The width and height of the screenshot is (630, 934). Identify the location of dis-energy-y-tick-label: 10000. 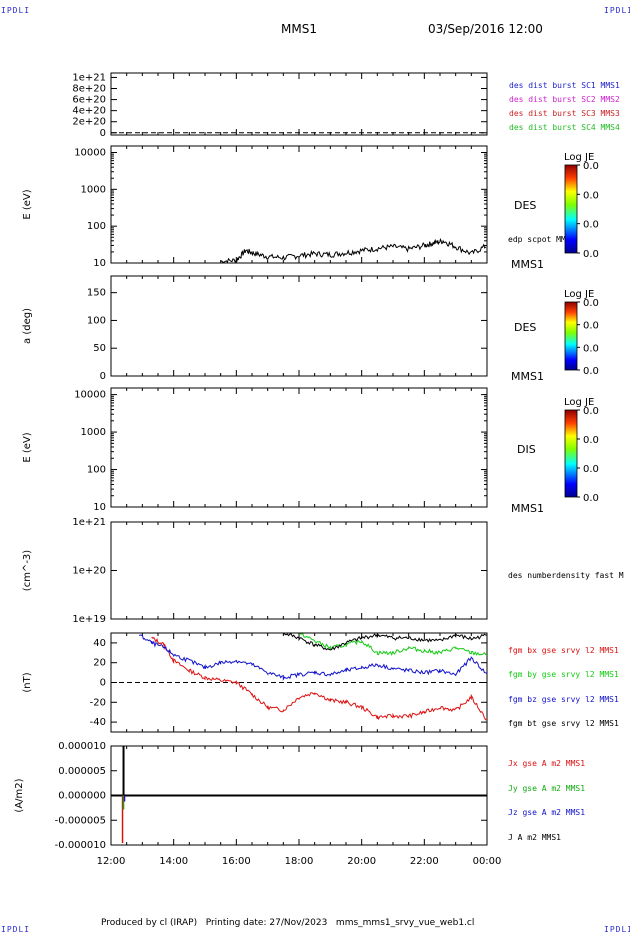
(90, 395).